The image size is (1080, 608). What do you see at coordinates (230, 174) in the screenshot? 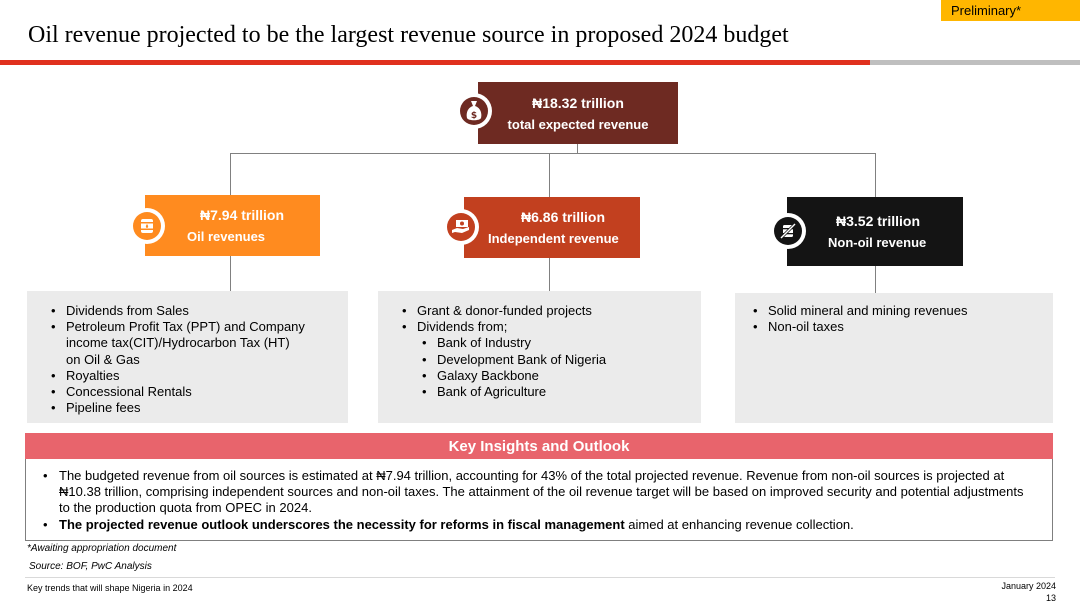
I see `connector-oil-down` at bounding box center [230, 174].